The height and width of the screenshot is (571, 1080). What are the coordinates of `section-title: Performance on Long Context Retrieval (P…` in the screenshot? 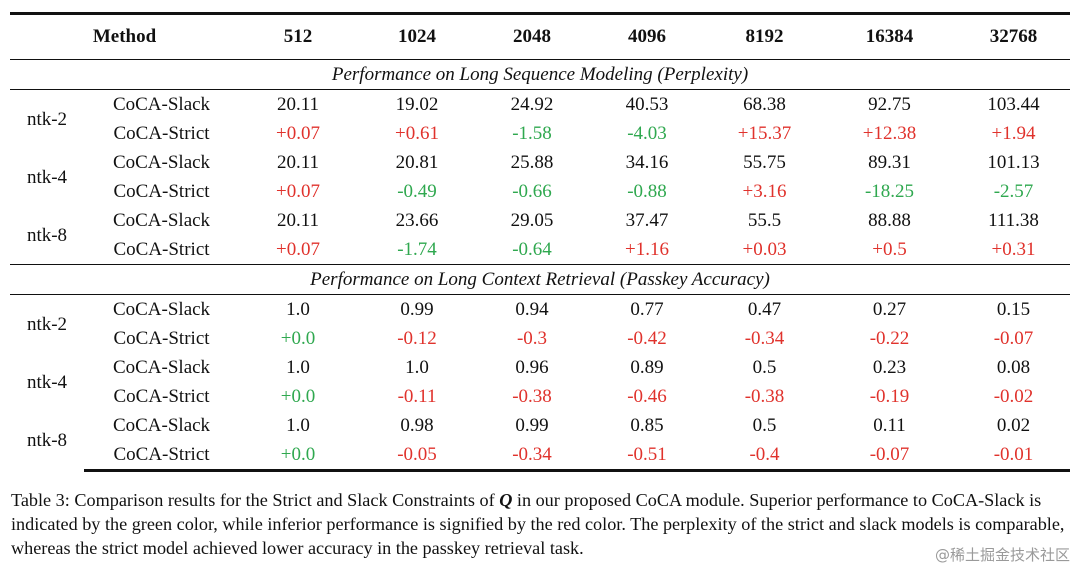 It's located at (540, 279).